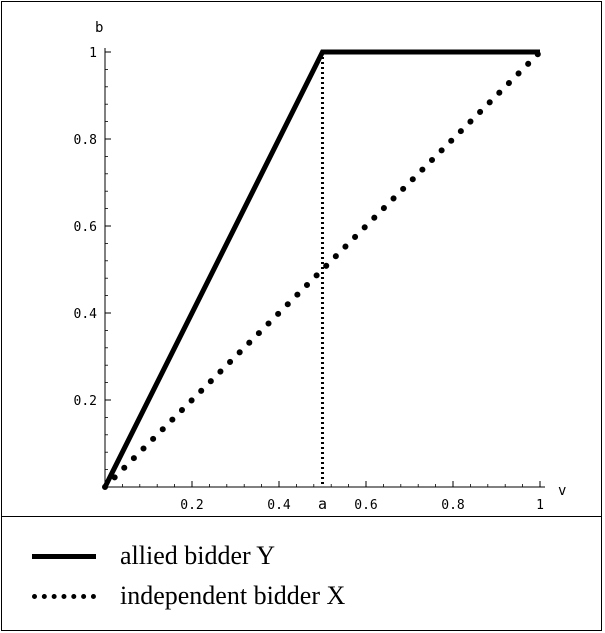  Describe the element at coordinates (85, 401) in the screenshot. I see `y-tick-label: 0.2` at that location.